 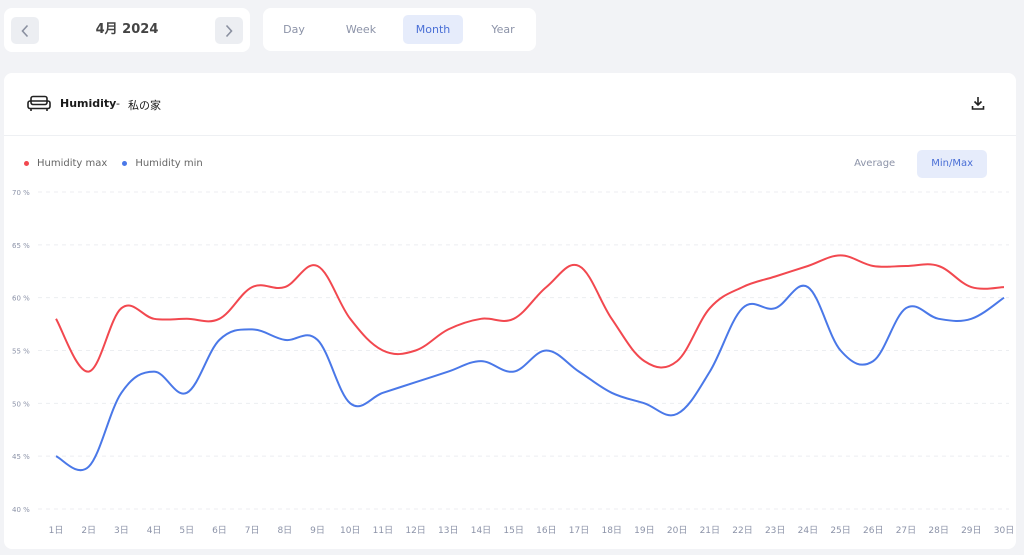 What do you see at coordinates (88, 103) in the screenshot?
I see `card-title: Humidity` at bounding box center [88, 103].